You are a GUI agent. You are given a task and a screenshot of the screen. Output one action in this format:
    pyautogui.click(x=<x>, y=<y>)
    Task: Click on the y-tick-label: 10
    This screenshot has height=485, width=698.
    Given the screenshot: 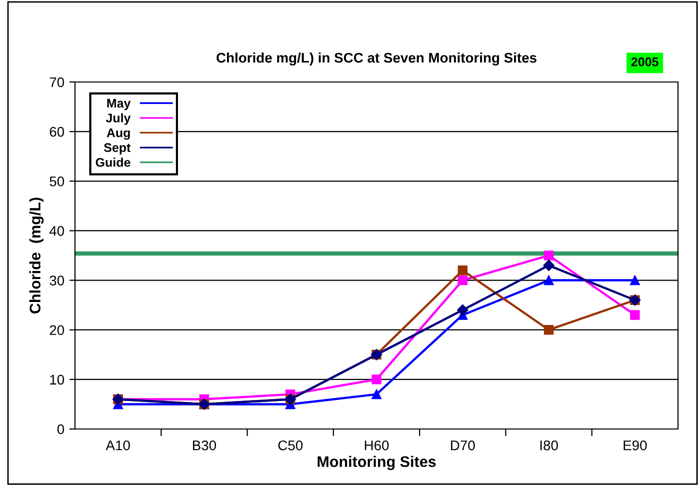 What is the action you would take?
    pyautogui.click(x=57, y=379)
    